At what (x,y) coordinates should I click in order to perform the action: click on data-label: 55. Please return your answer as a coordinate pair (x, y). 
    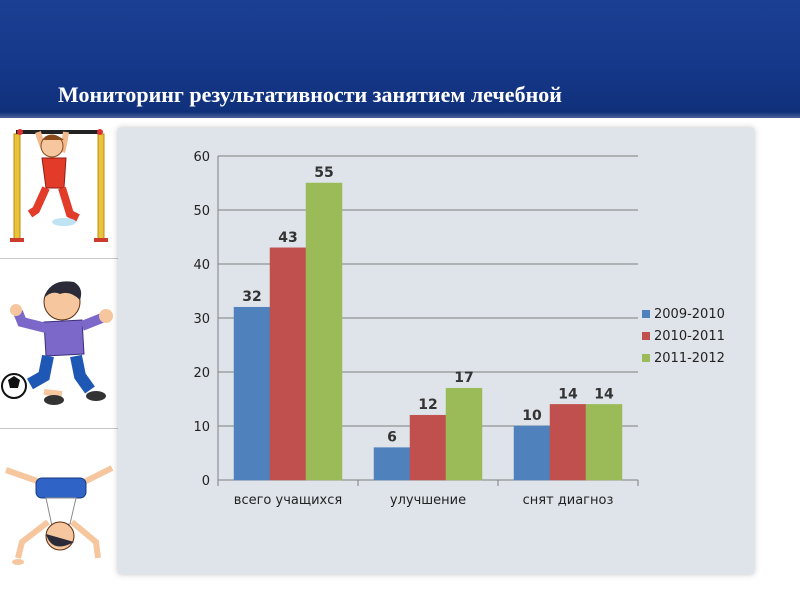
    Looking at the image, I should click on (323, 173).